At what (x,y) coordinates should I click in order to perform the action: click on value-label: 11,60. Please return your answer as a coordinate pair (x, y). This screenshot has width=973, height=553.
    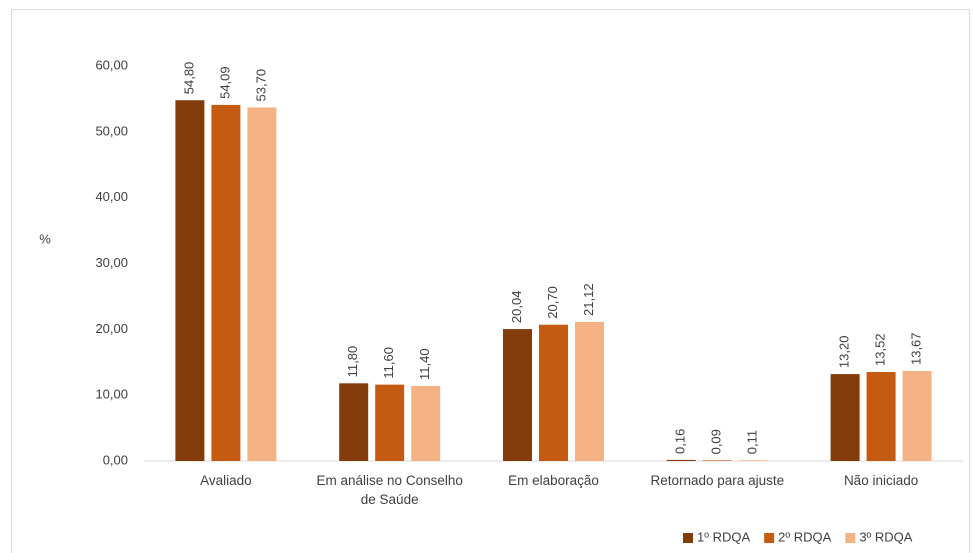
    Looking at the image, I should click on (388, 363).